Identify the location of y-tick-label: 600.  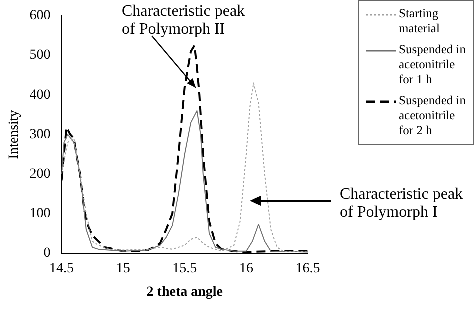
(40, 16).